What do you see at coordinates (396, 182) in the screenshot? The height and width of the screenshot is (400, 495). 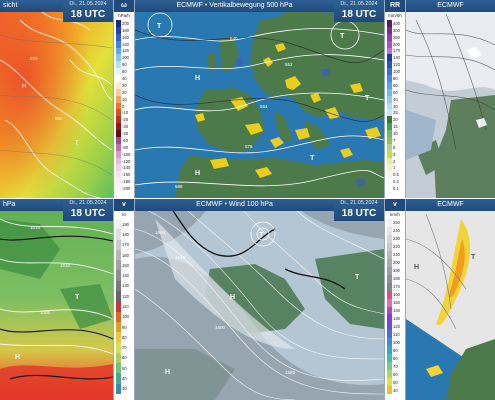 I see `legend-tick-label: 0.2` at bounding box center [396, 182].